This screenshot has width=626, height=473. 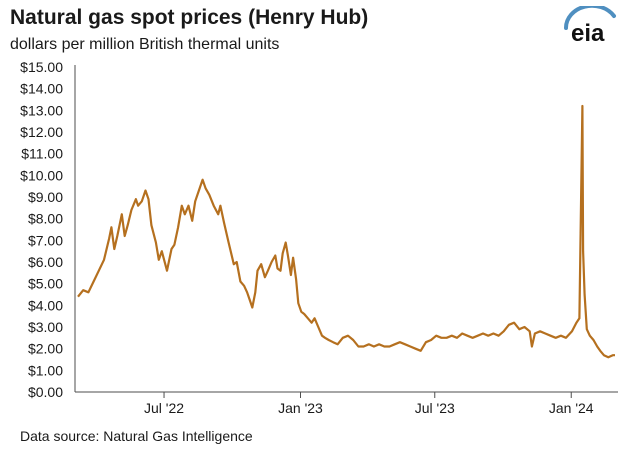 I want to click on x-tick-label: Jan '23, so click(x=300, y=408).